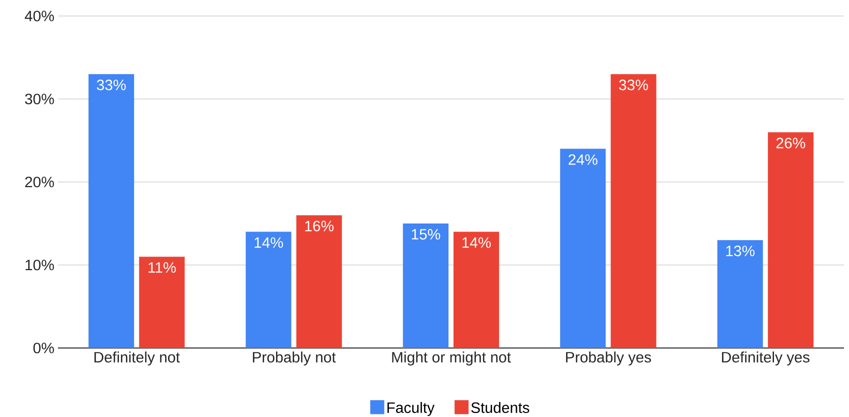 This screenshot has width=849, height=417. What do you see at coordinates (583, 159) in the screenshot?
I see `data-label: 24%` at bounding box center [583, 159].